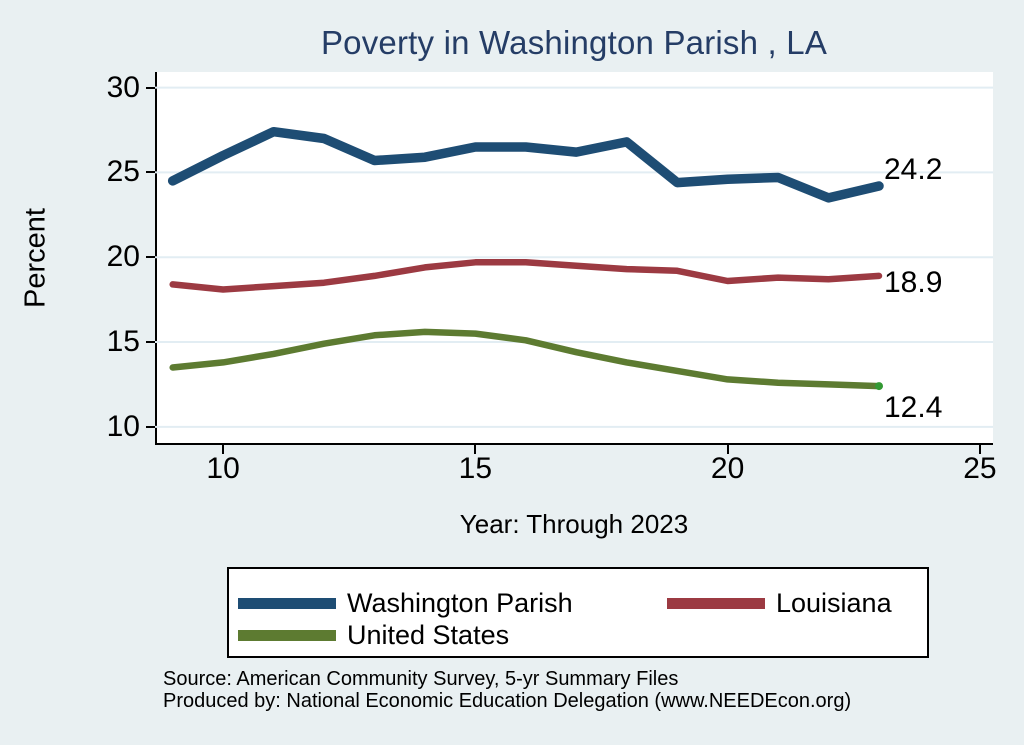 The height and width of the screenshot is (745, 1024). I want to click on legend-label-louisiana: Louisiana, so click(834, 603).